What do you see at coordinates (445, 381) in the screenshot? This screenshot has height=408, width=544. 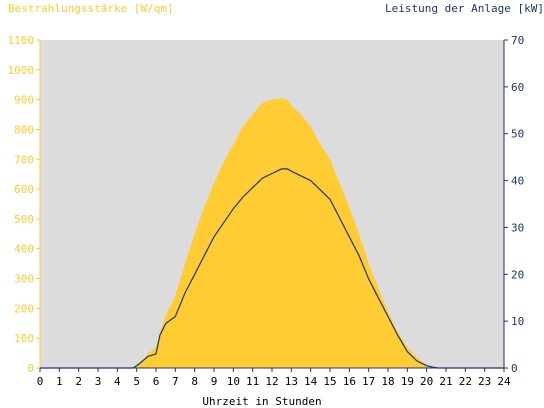 I see `x-tick-label: 21` at bounding box center [445, 381].